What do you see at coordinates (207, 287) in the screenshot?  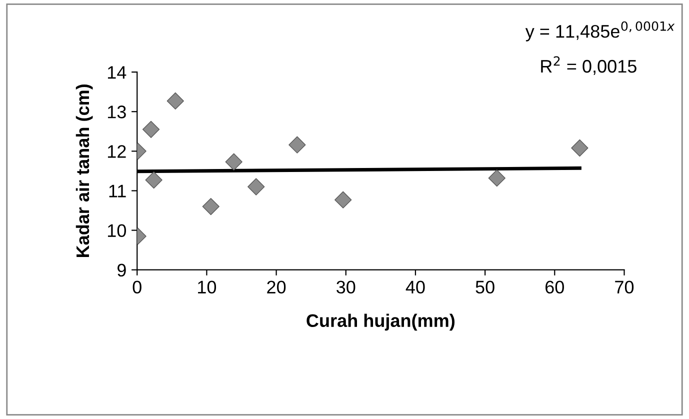 I see `x-tick-label: 10` at bounding box center [207, 287].